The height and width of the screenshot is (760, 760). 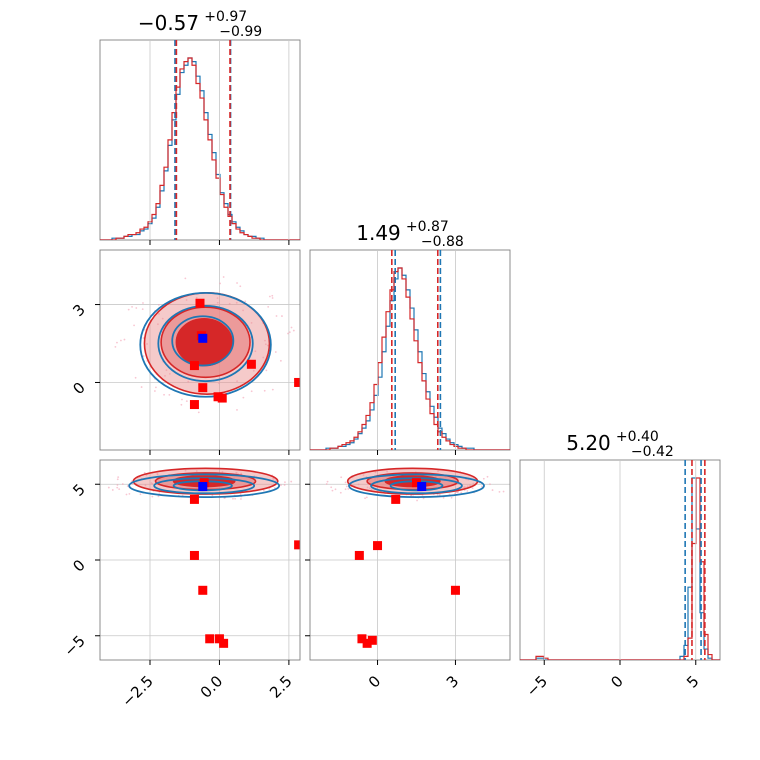 What do you see at coordinates (78, 489) in the screenshot?
I see `y-tick-label-param-2: 5` at bounding box center [78, 489].